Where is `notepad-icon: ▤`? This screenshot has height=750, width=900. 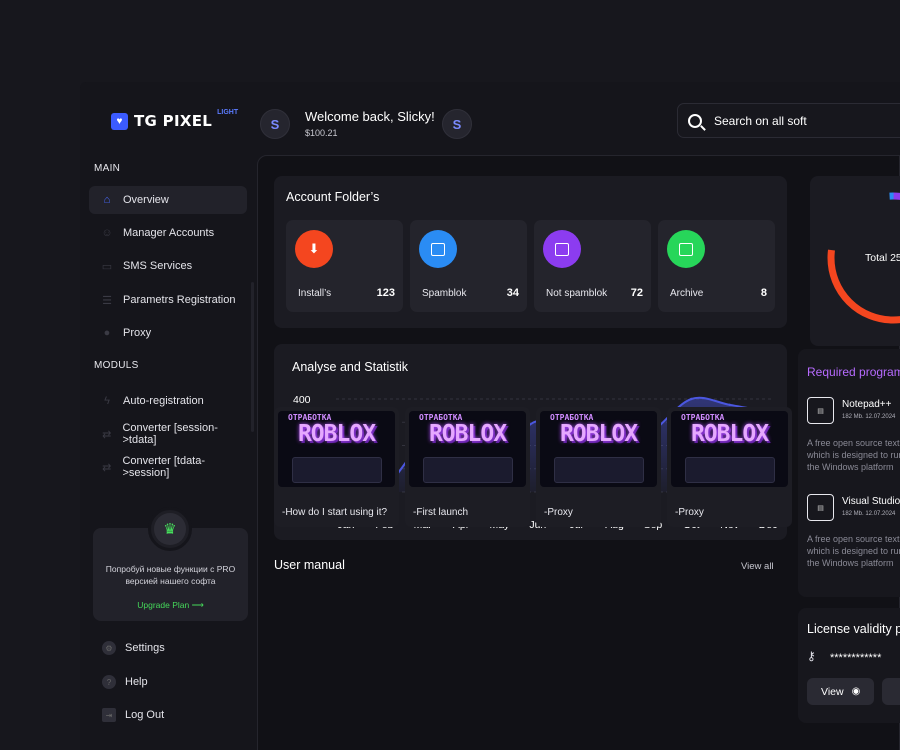 notepad-icon: ▤ is located at coordinates (820, 410).